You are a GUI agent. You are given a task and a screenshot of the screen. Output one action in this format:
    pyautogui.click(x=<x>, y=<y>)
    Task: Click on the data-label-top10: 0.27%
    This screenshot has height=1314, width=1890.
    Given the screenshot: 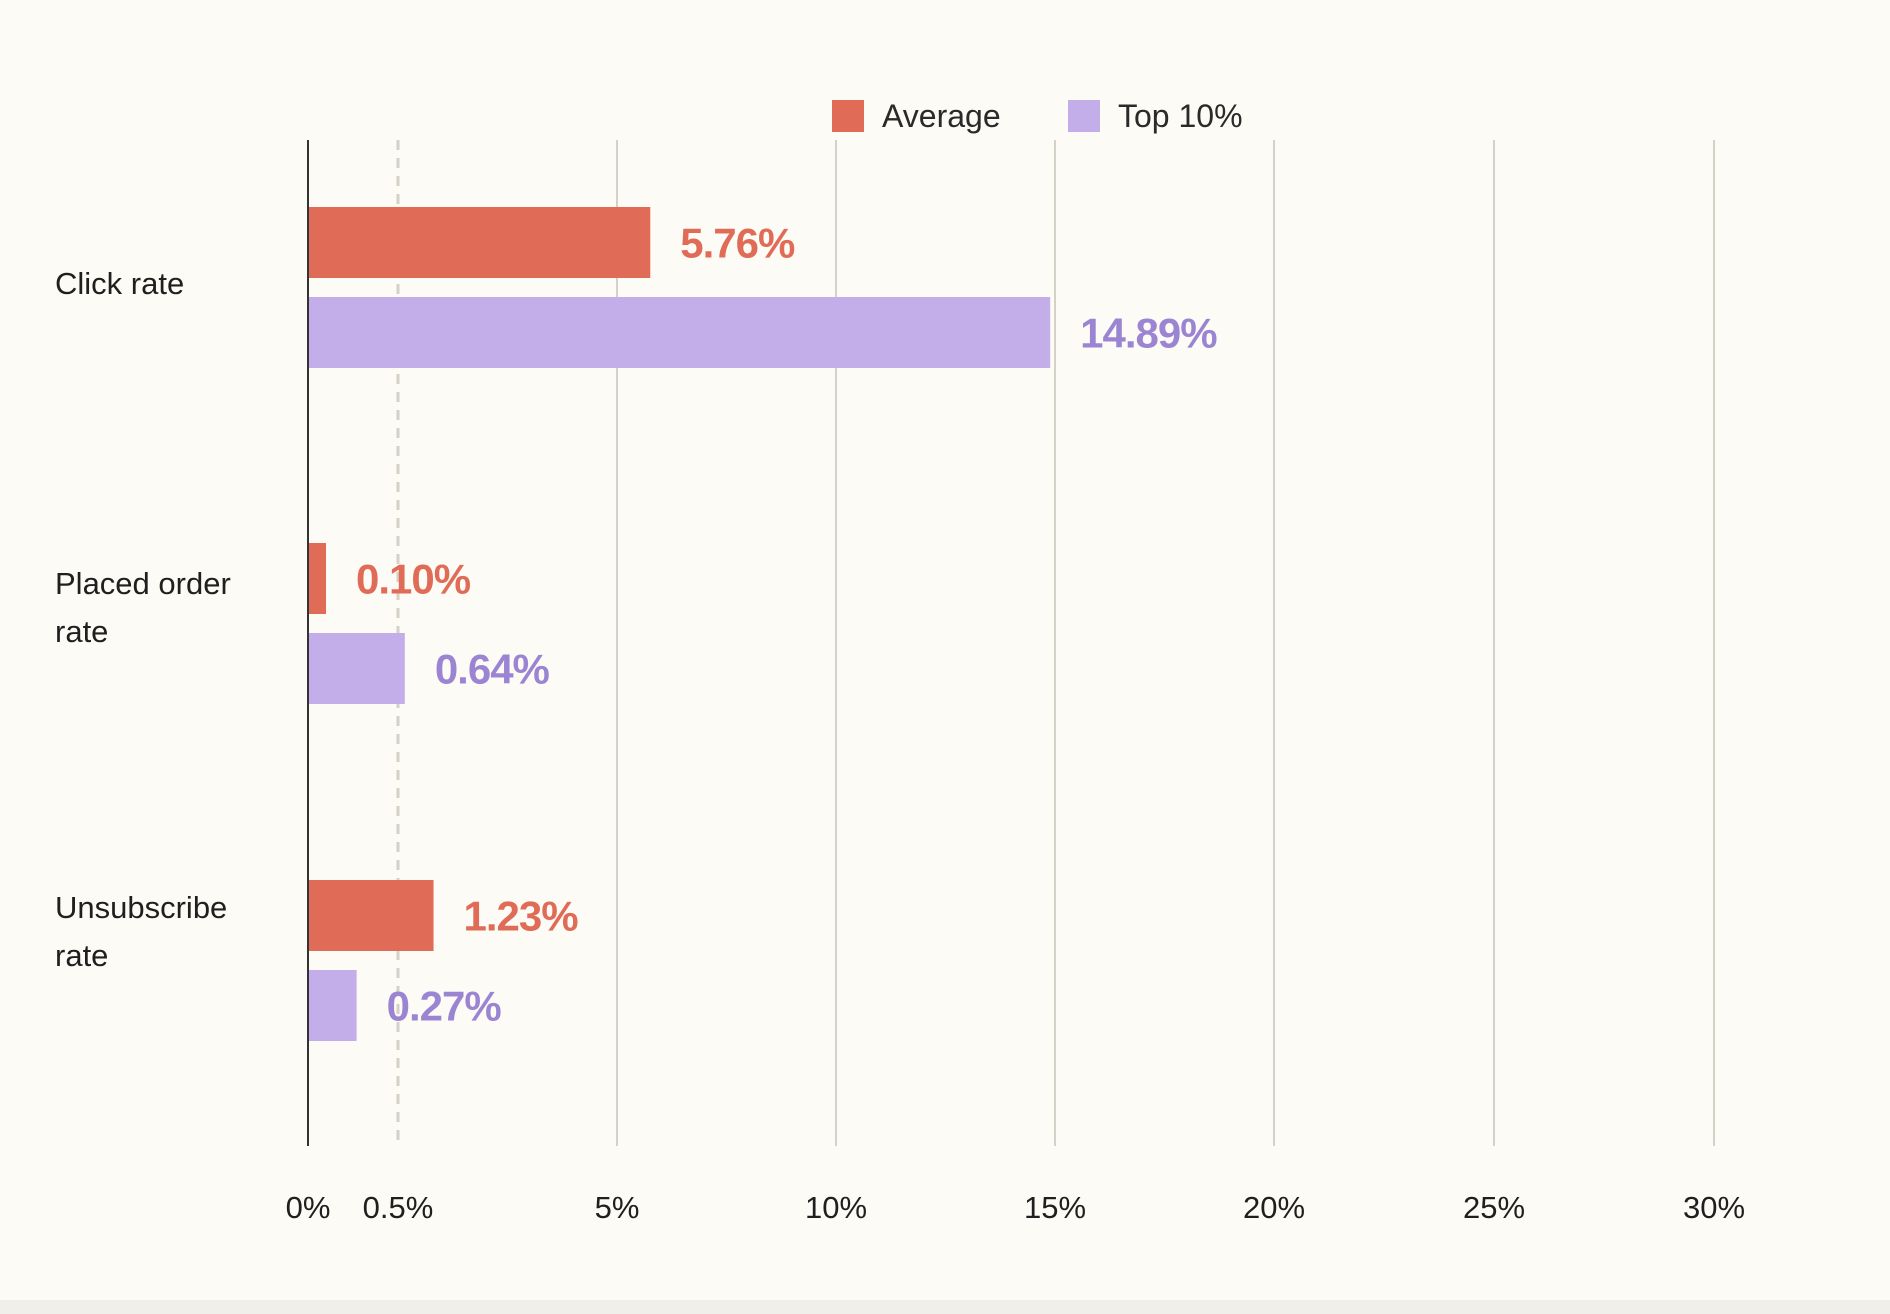 What is the action you would take?
    pyautogui.click(x=444, y=1006)
    